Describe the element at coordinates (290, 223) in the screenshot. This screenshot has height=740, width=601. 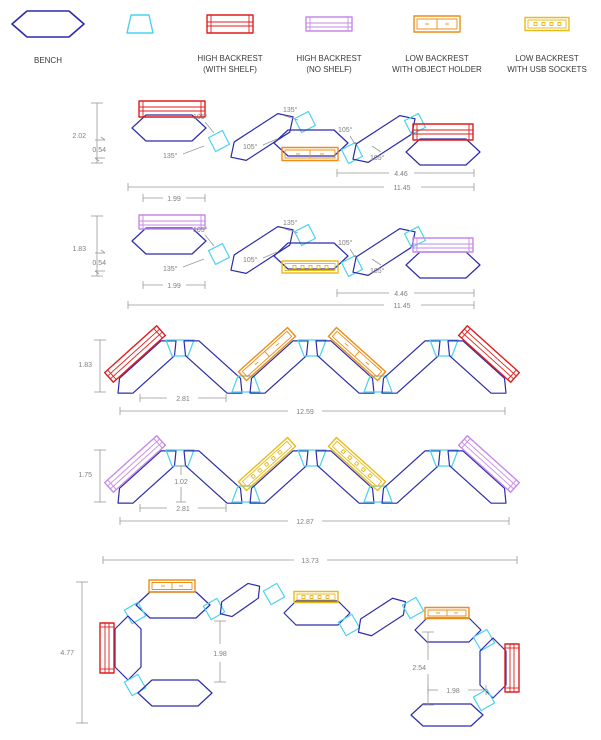
I see `angle-label: 135°` at that location.